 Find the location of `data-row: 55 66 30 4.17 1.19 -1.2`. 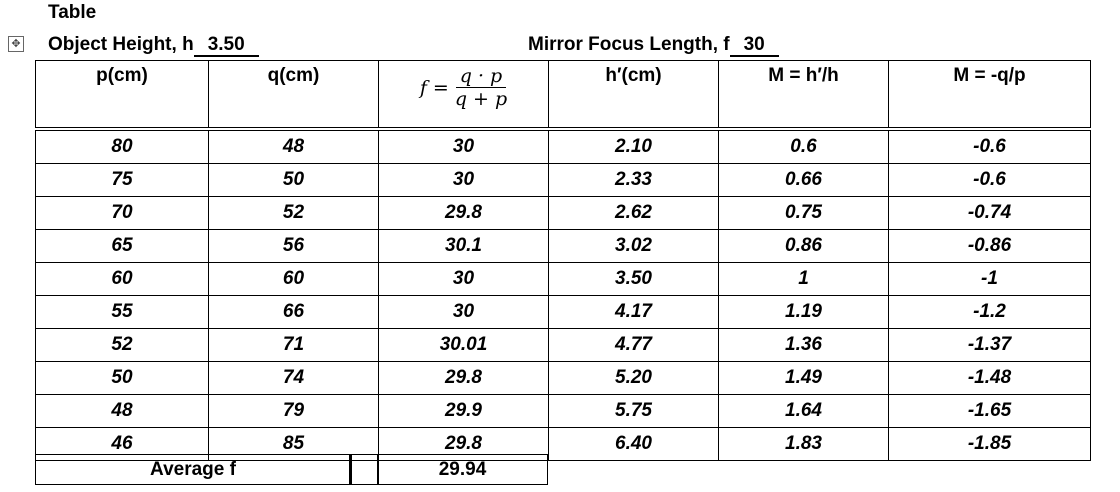

data-row: 55 66 30 4.17 1.19 -1.2 is located at coordinates (563, 312).